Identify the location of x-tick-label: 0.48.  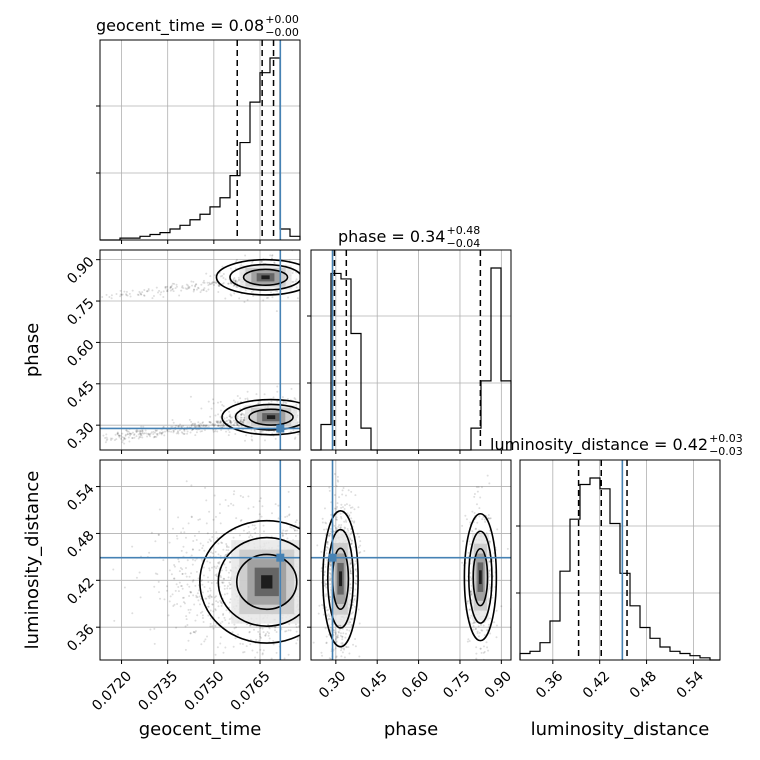
(643, 684).